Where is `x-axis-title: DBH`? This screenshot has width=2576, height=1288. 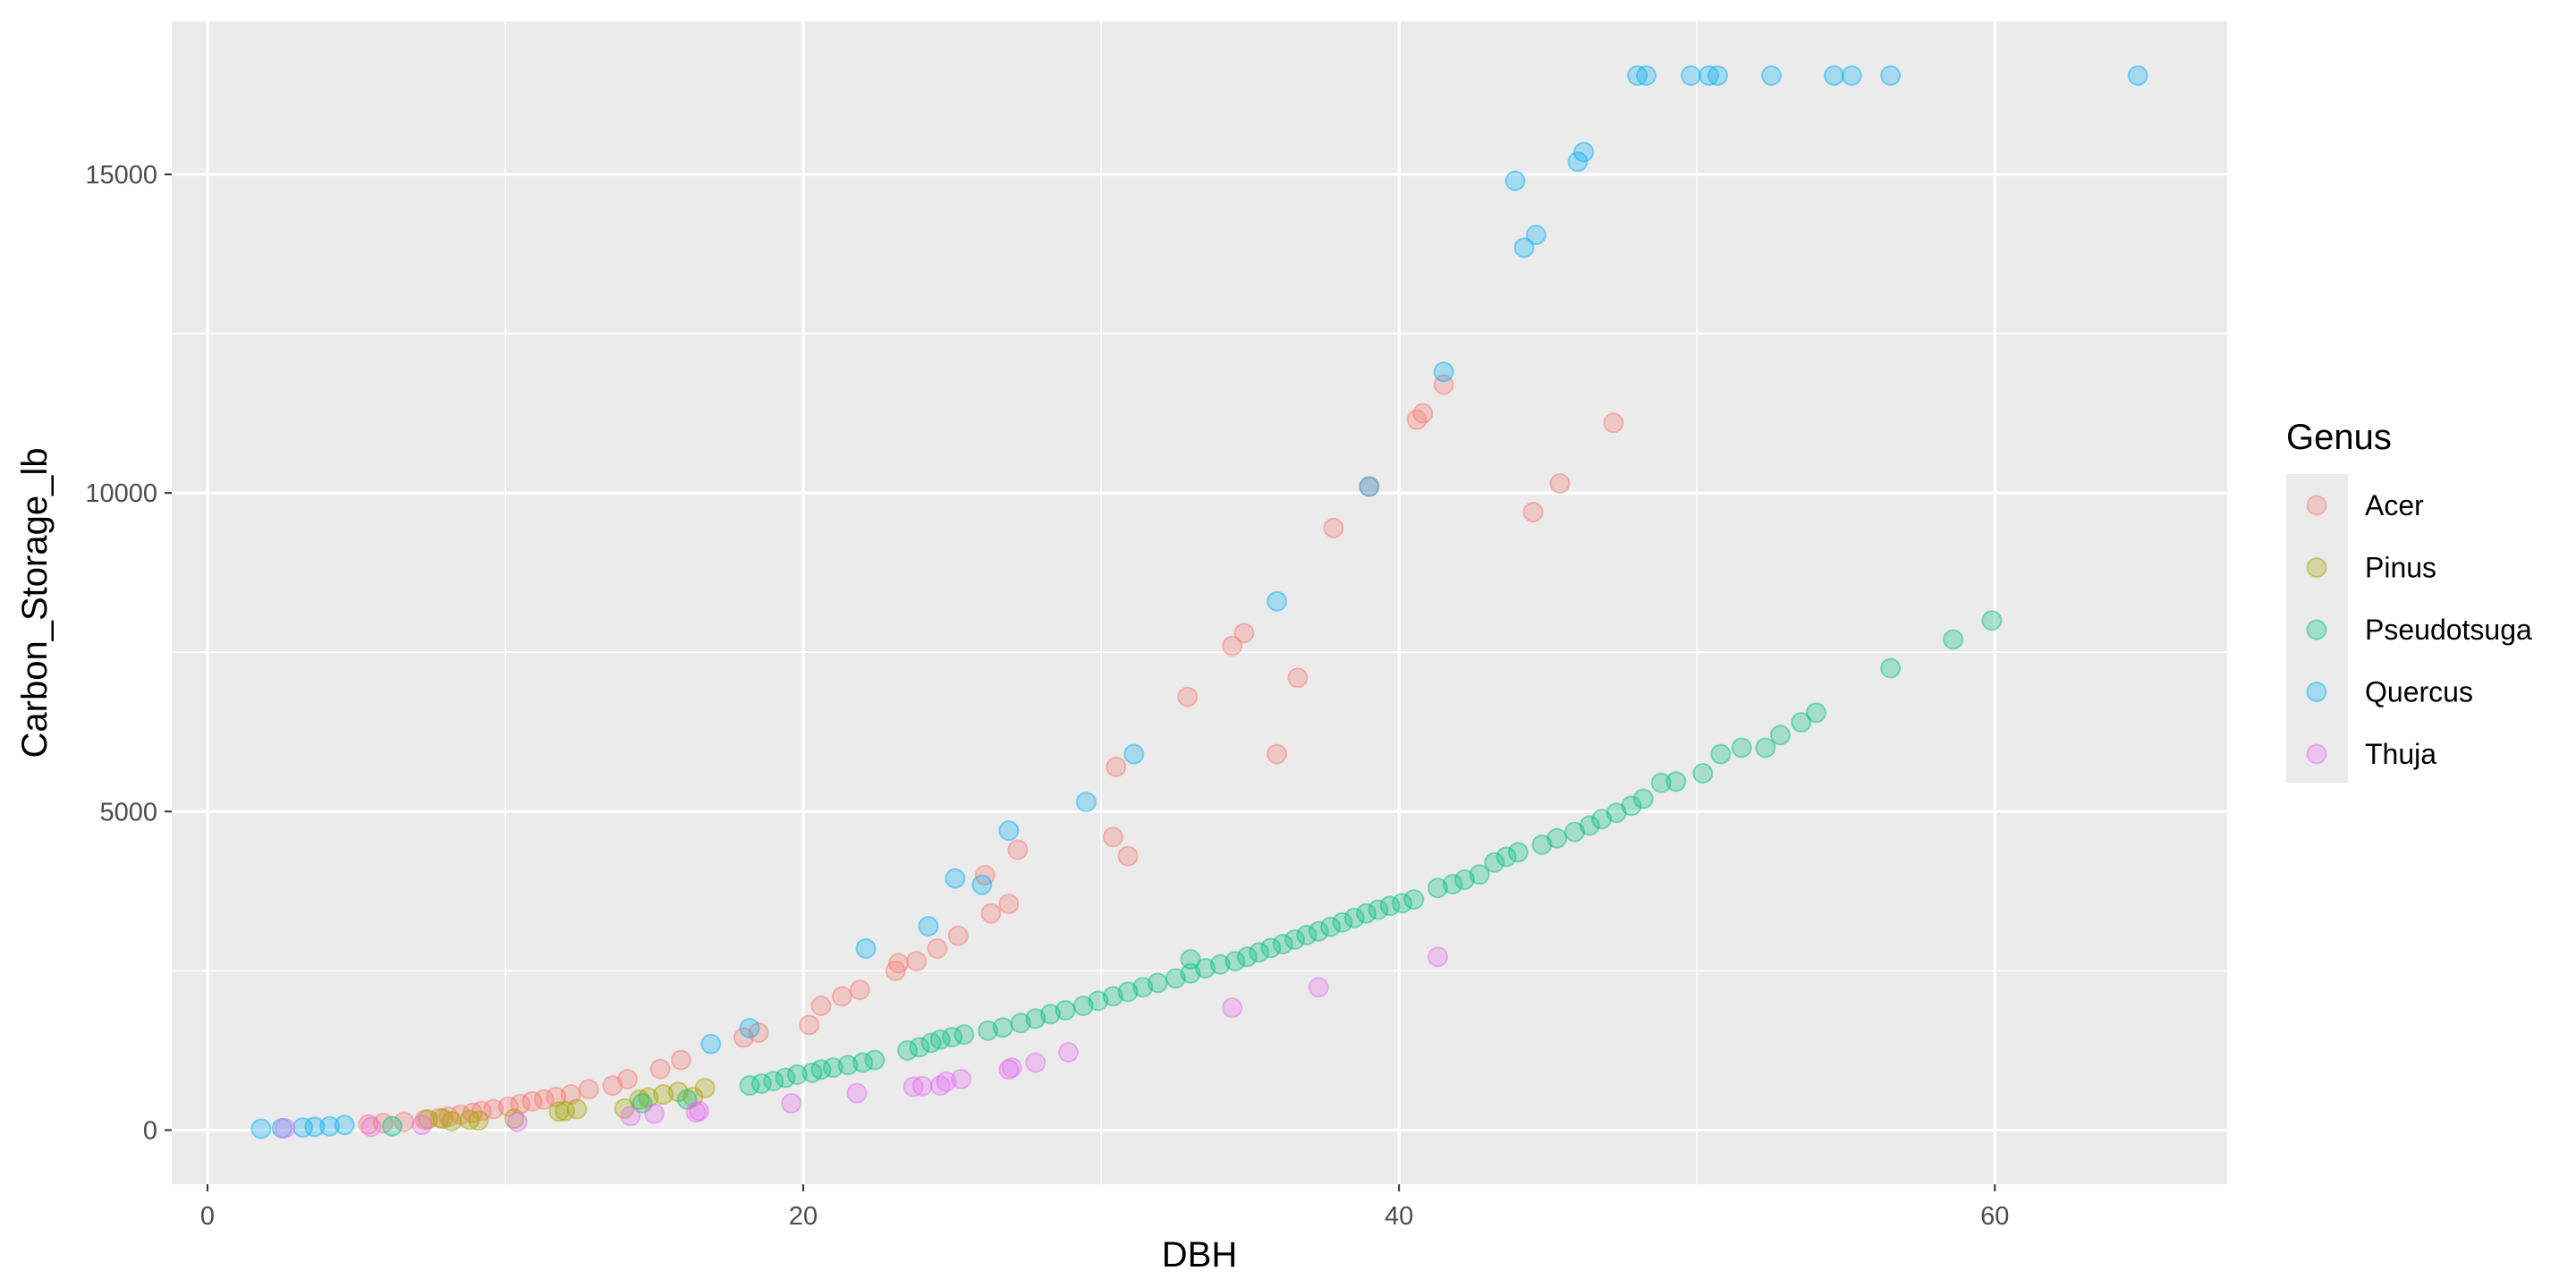
x-axis-title: DBH is located at coordinates (1199, 1255).